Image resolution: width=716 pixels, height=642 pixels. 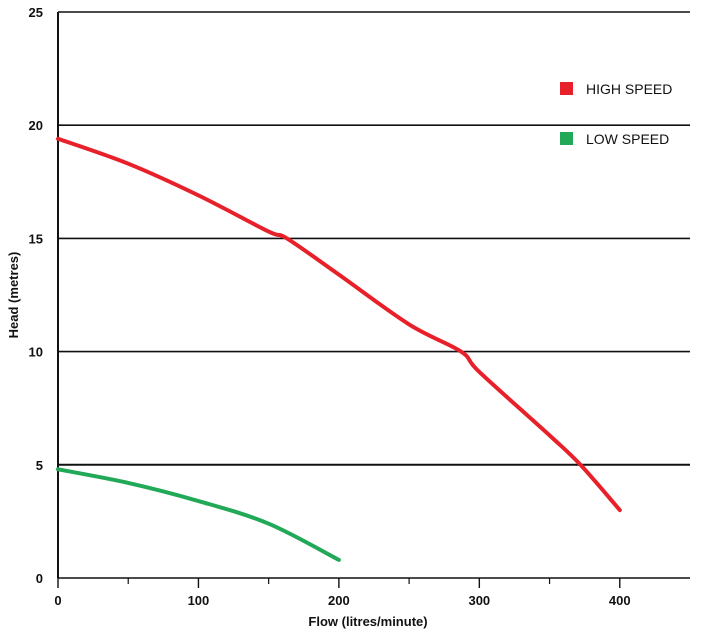 I want to click on y-tick-label-15: 15, so click(x=36, y=238).